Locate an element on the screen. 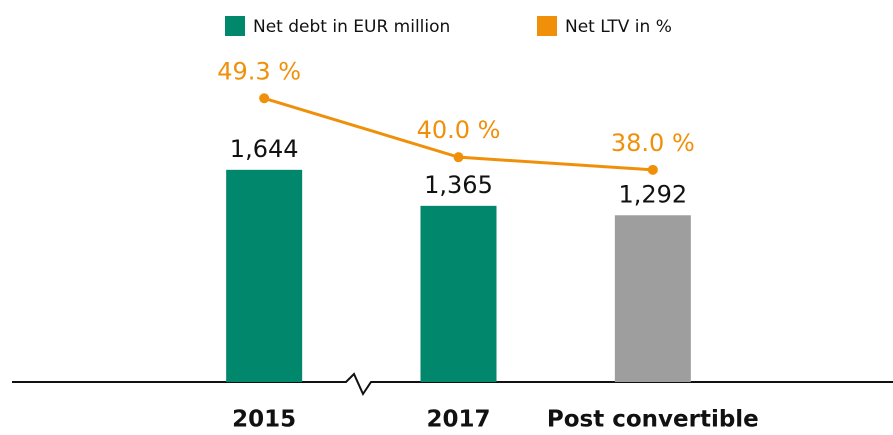 This screenshot has width=893, height=435. line-value-label: 49.3 % is located at coordinates (259, 71).